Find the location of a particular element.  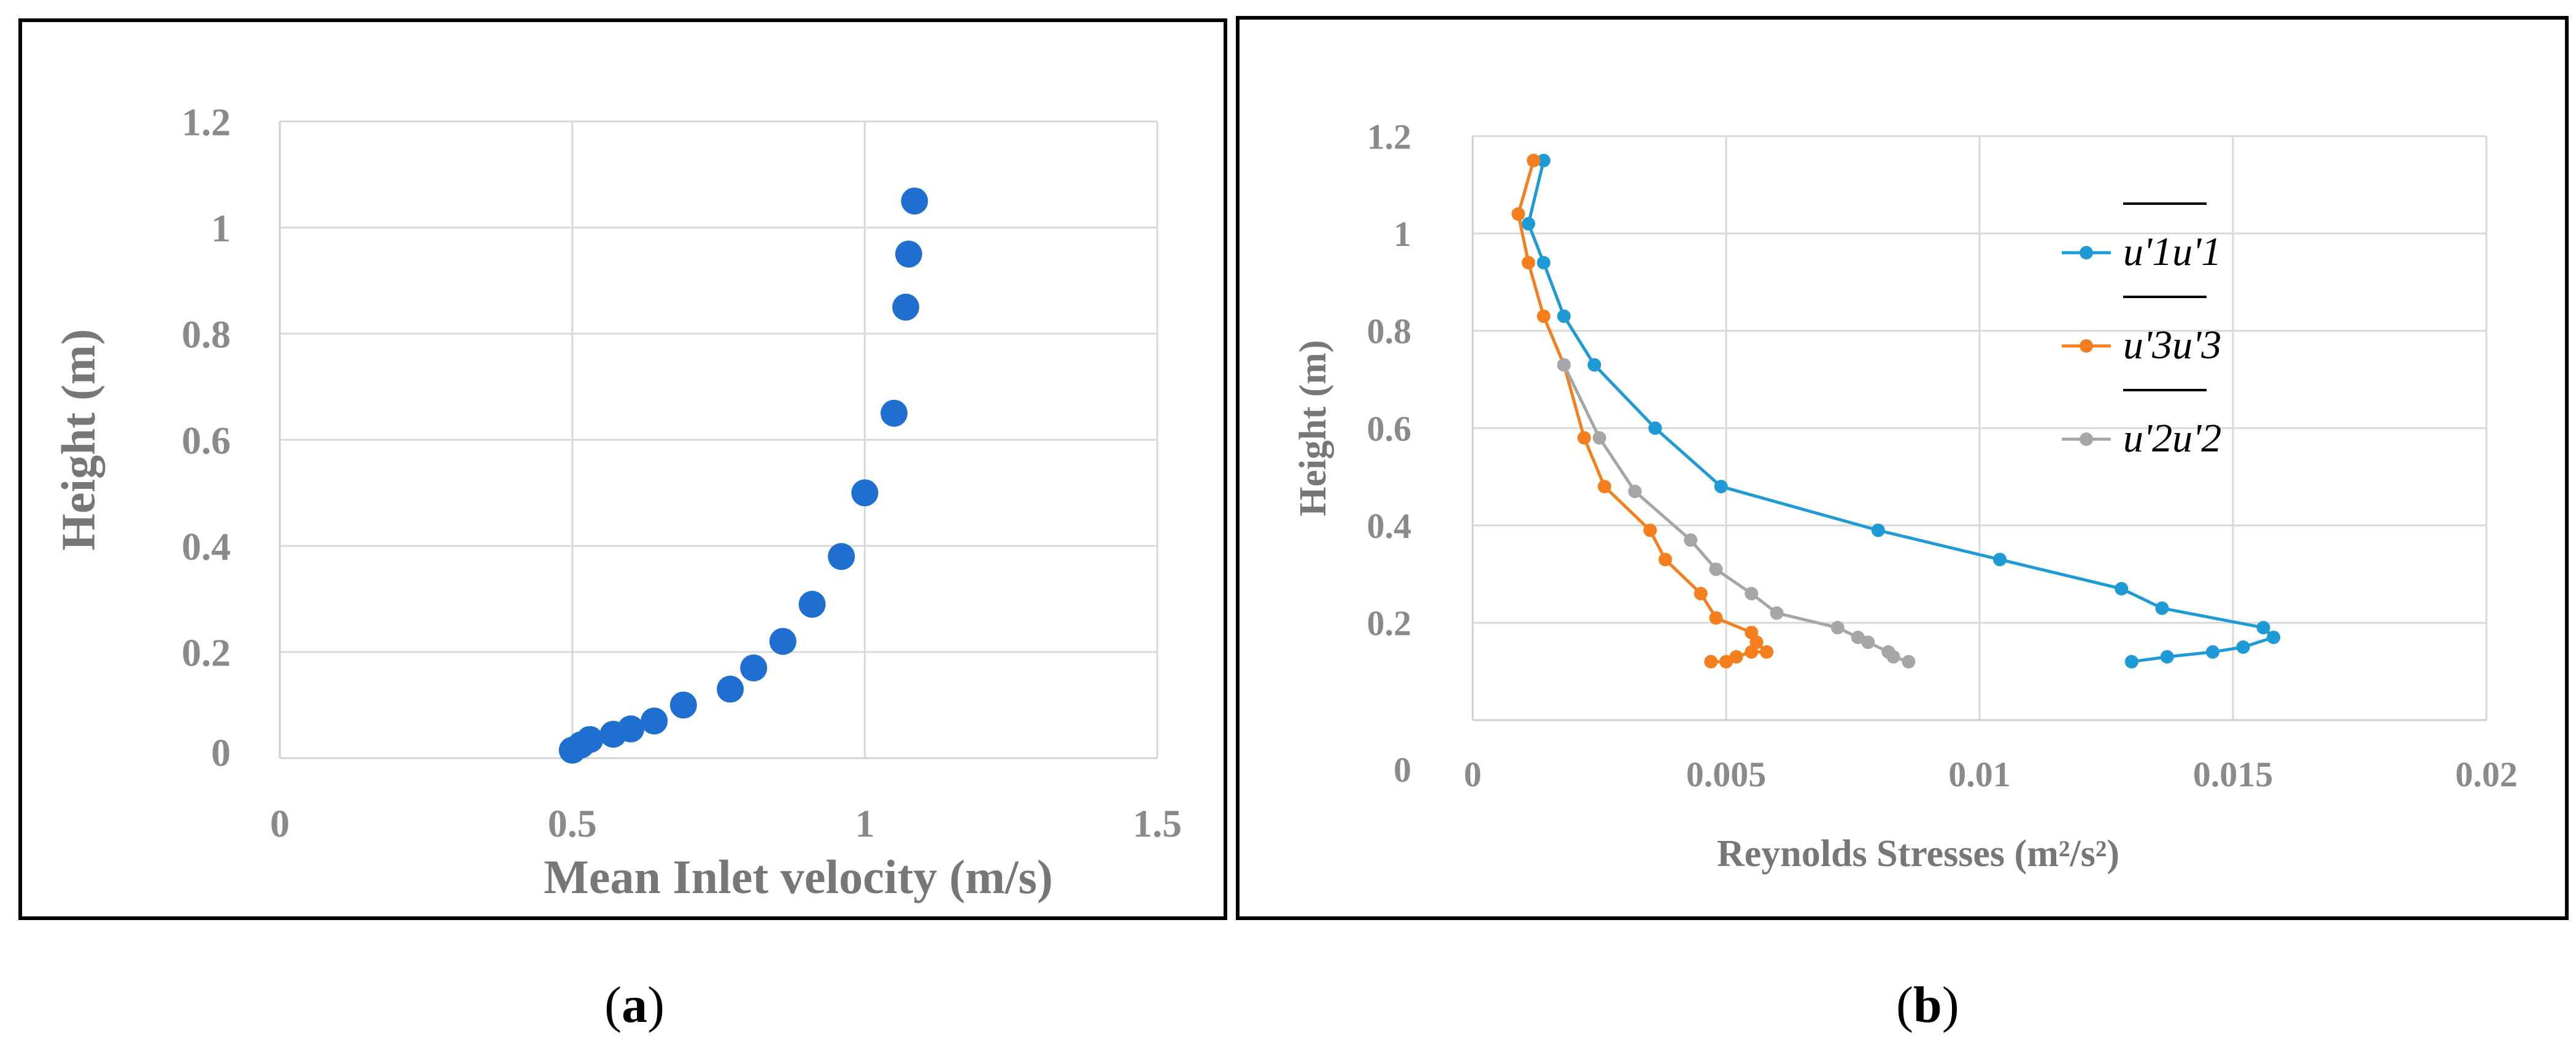

caption-b: (b) is located at coordinates (1927, 1005).